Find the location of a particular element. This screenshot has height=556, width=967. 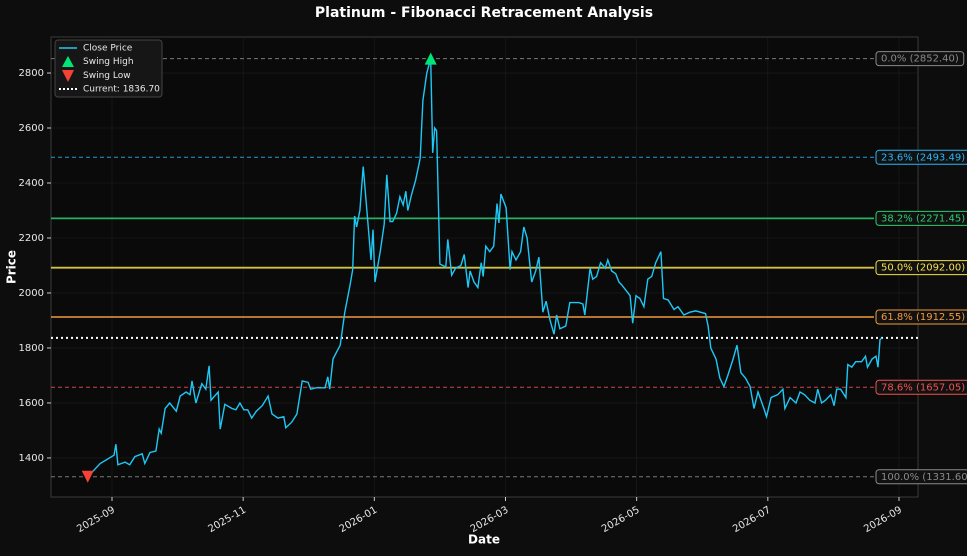

y-tick-label: 2200 is located at coordinates (31, 238).